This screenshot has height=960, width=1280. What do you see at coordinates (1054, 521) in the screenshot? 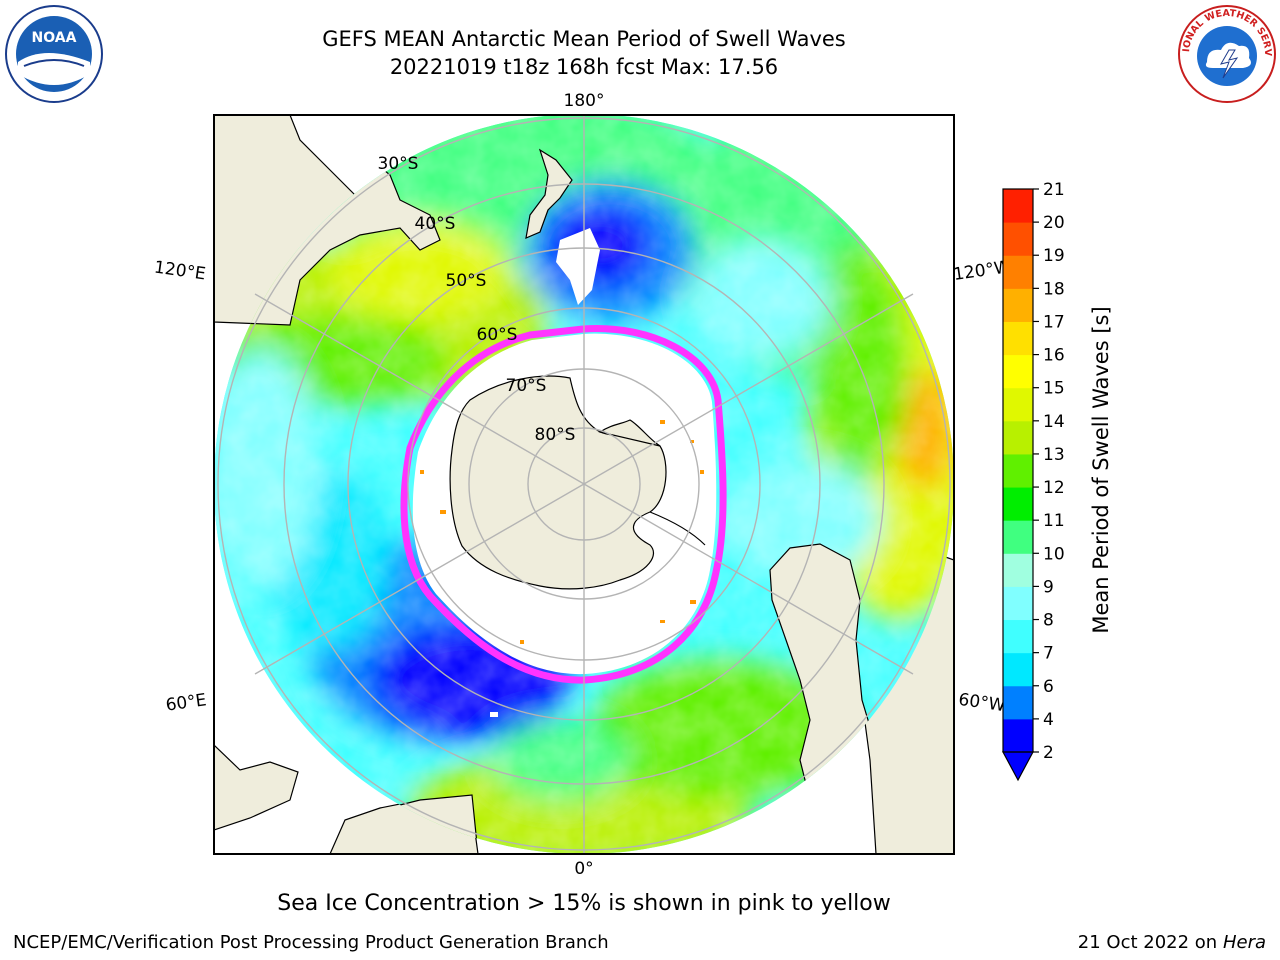
I see `colorbar-tick-label: 11` at bounding box center [1054, 521].